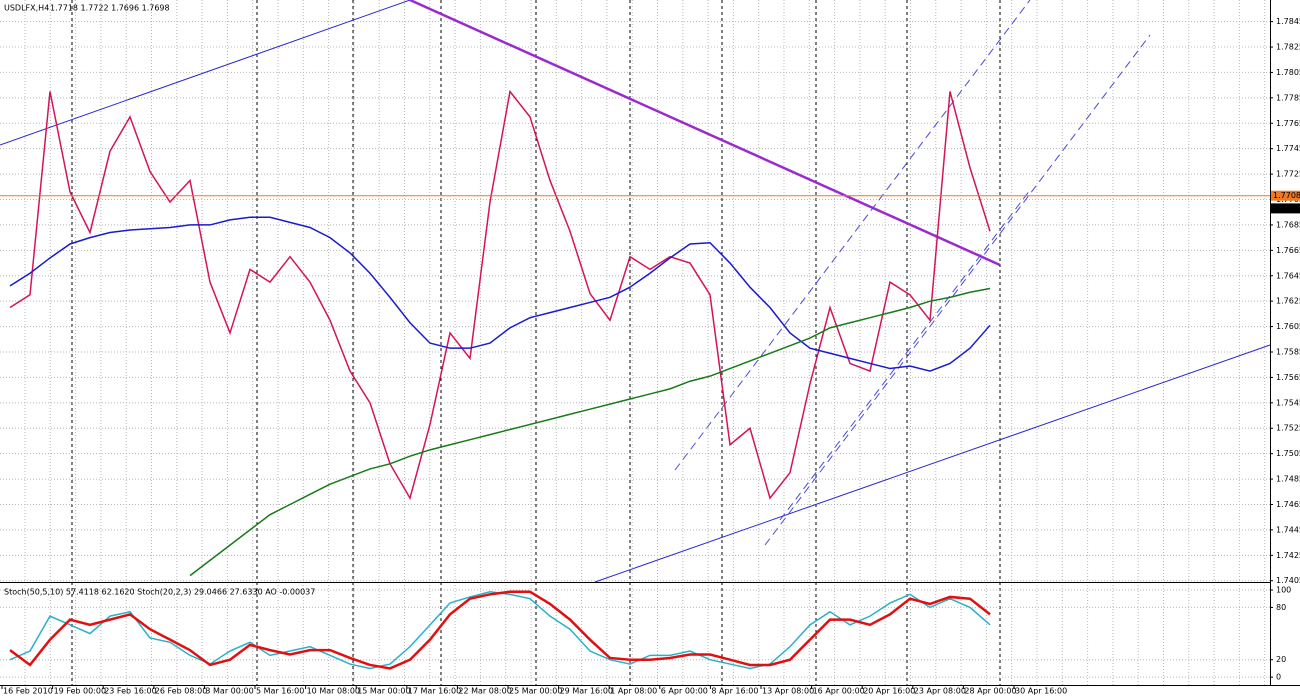  Describe the element at coordinates (905, 355) in the screenshot. I see `channel-line` at that location.